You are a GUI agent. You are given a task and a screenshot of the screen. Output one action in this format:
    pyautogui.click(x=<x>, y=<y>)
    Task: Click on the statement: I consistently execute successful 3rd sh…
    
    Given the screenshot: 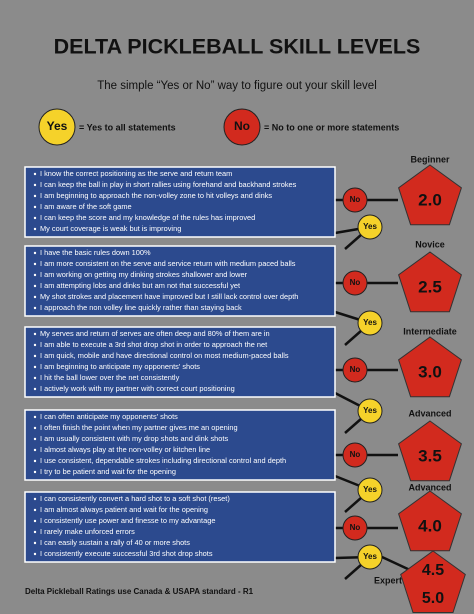 What is the action you would take?
    pyautogui.click(x=126, y=553)
    